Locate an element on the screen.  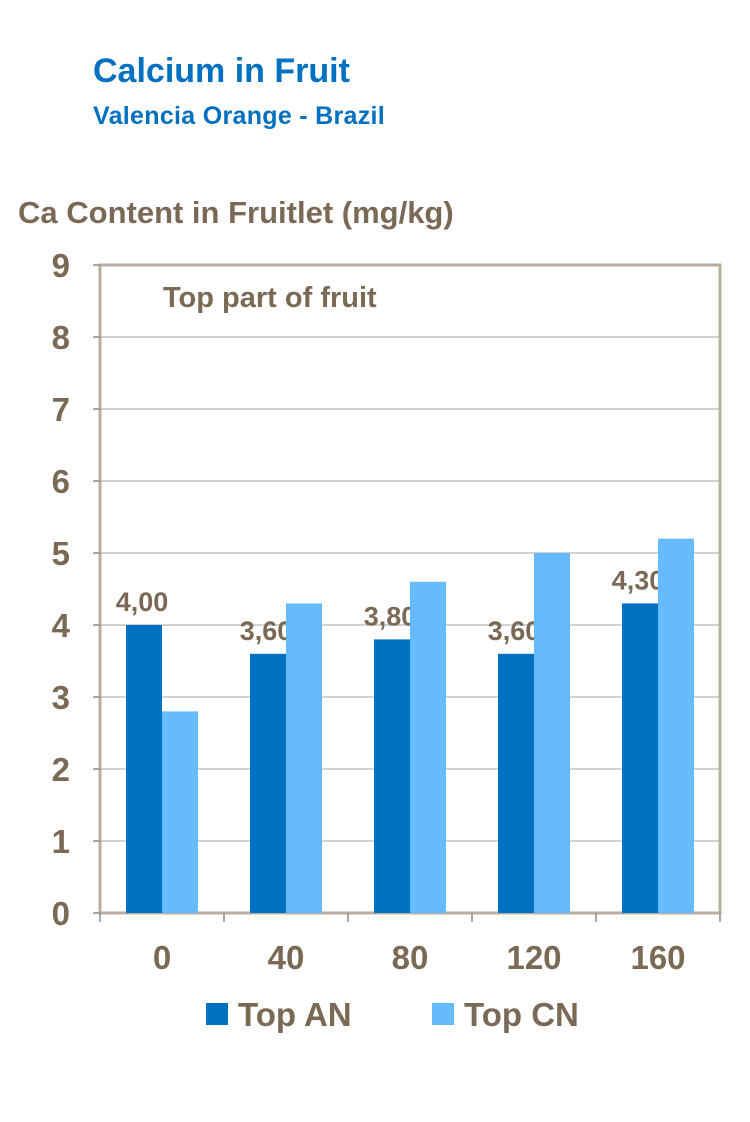
x-tick-label: 160 is located at coordinates (657, 957).